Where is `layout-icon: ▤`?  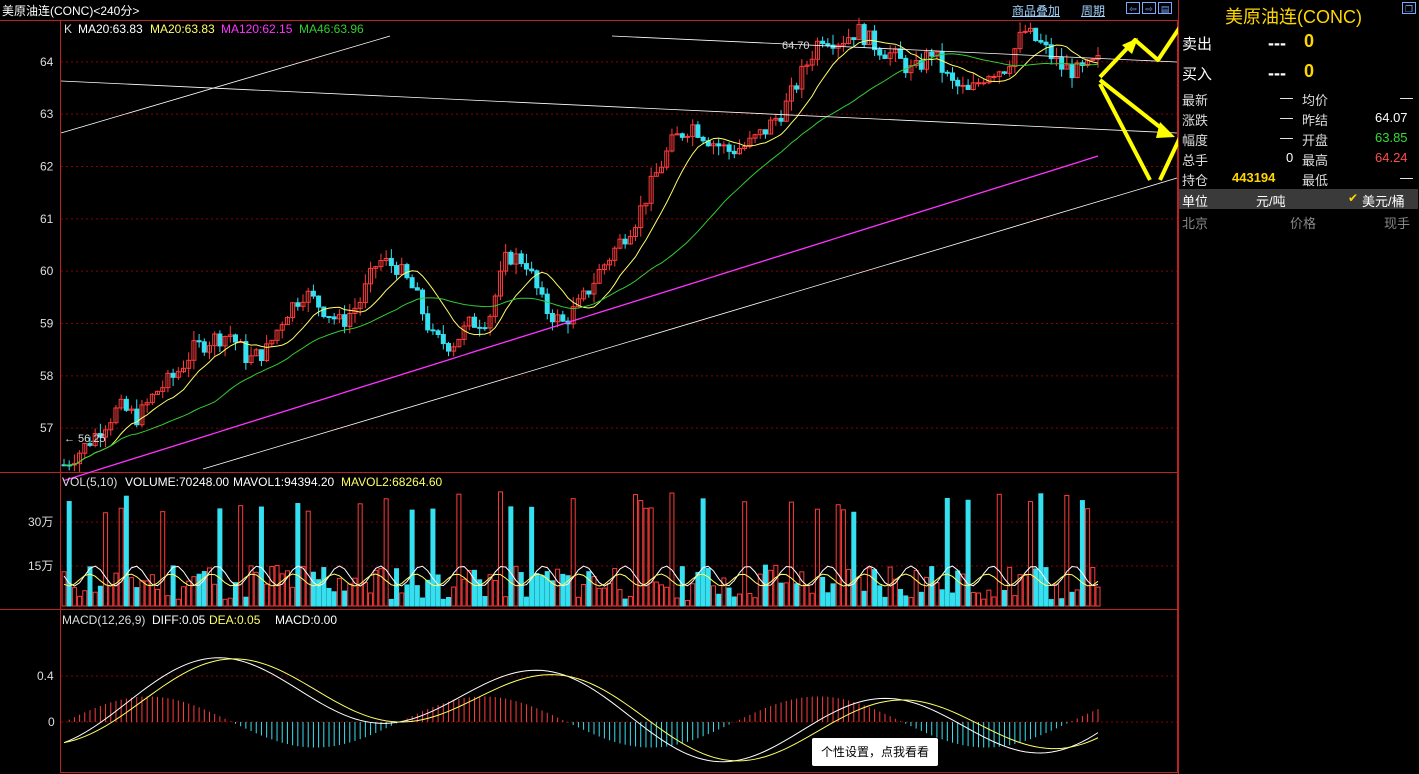
layout-icon: ▤ is located at coordinates (1165, 8).